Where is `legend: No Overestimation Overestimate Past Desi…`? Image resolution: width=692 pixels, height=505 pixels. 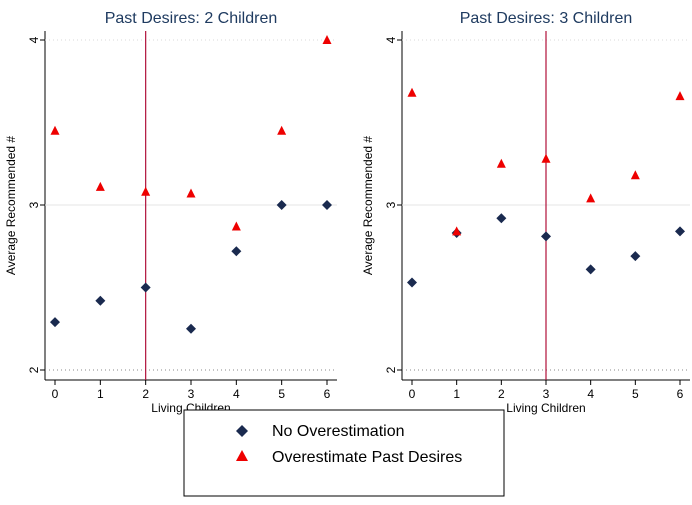
legend: No Overestimation Overestimate Past Desi… is located at coordinates (344, 453).